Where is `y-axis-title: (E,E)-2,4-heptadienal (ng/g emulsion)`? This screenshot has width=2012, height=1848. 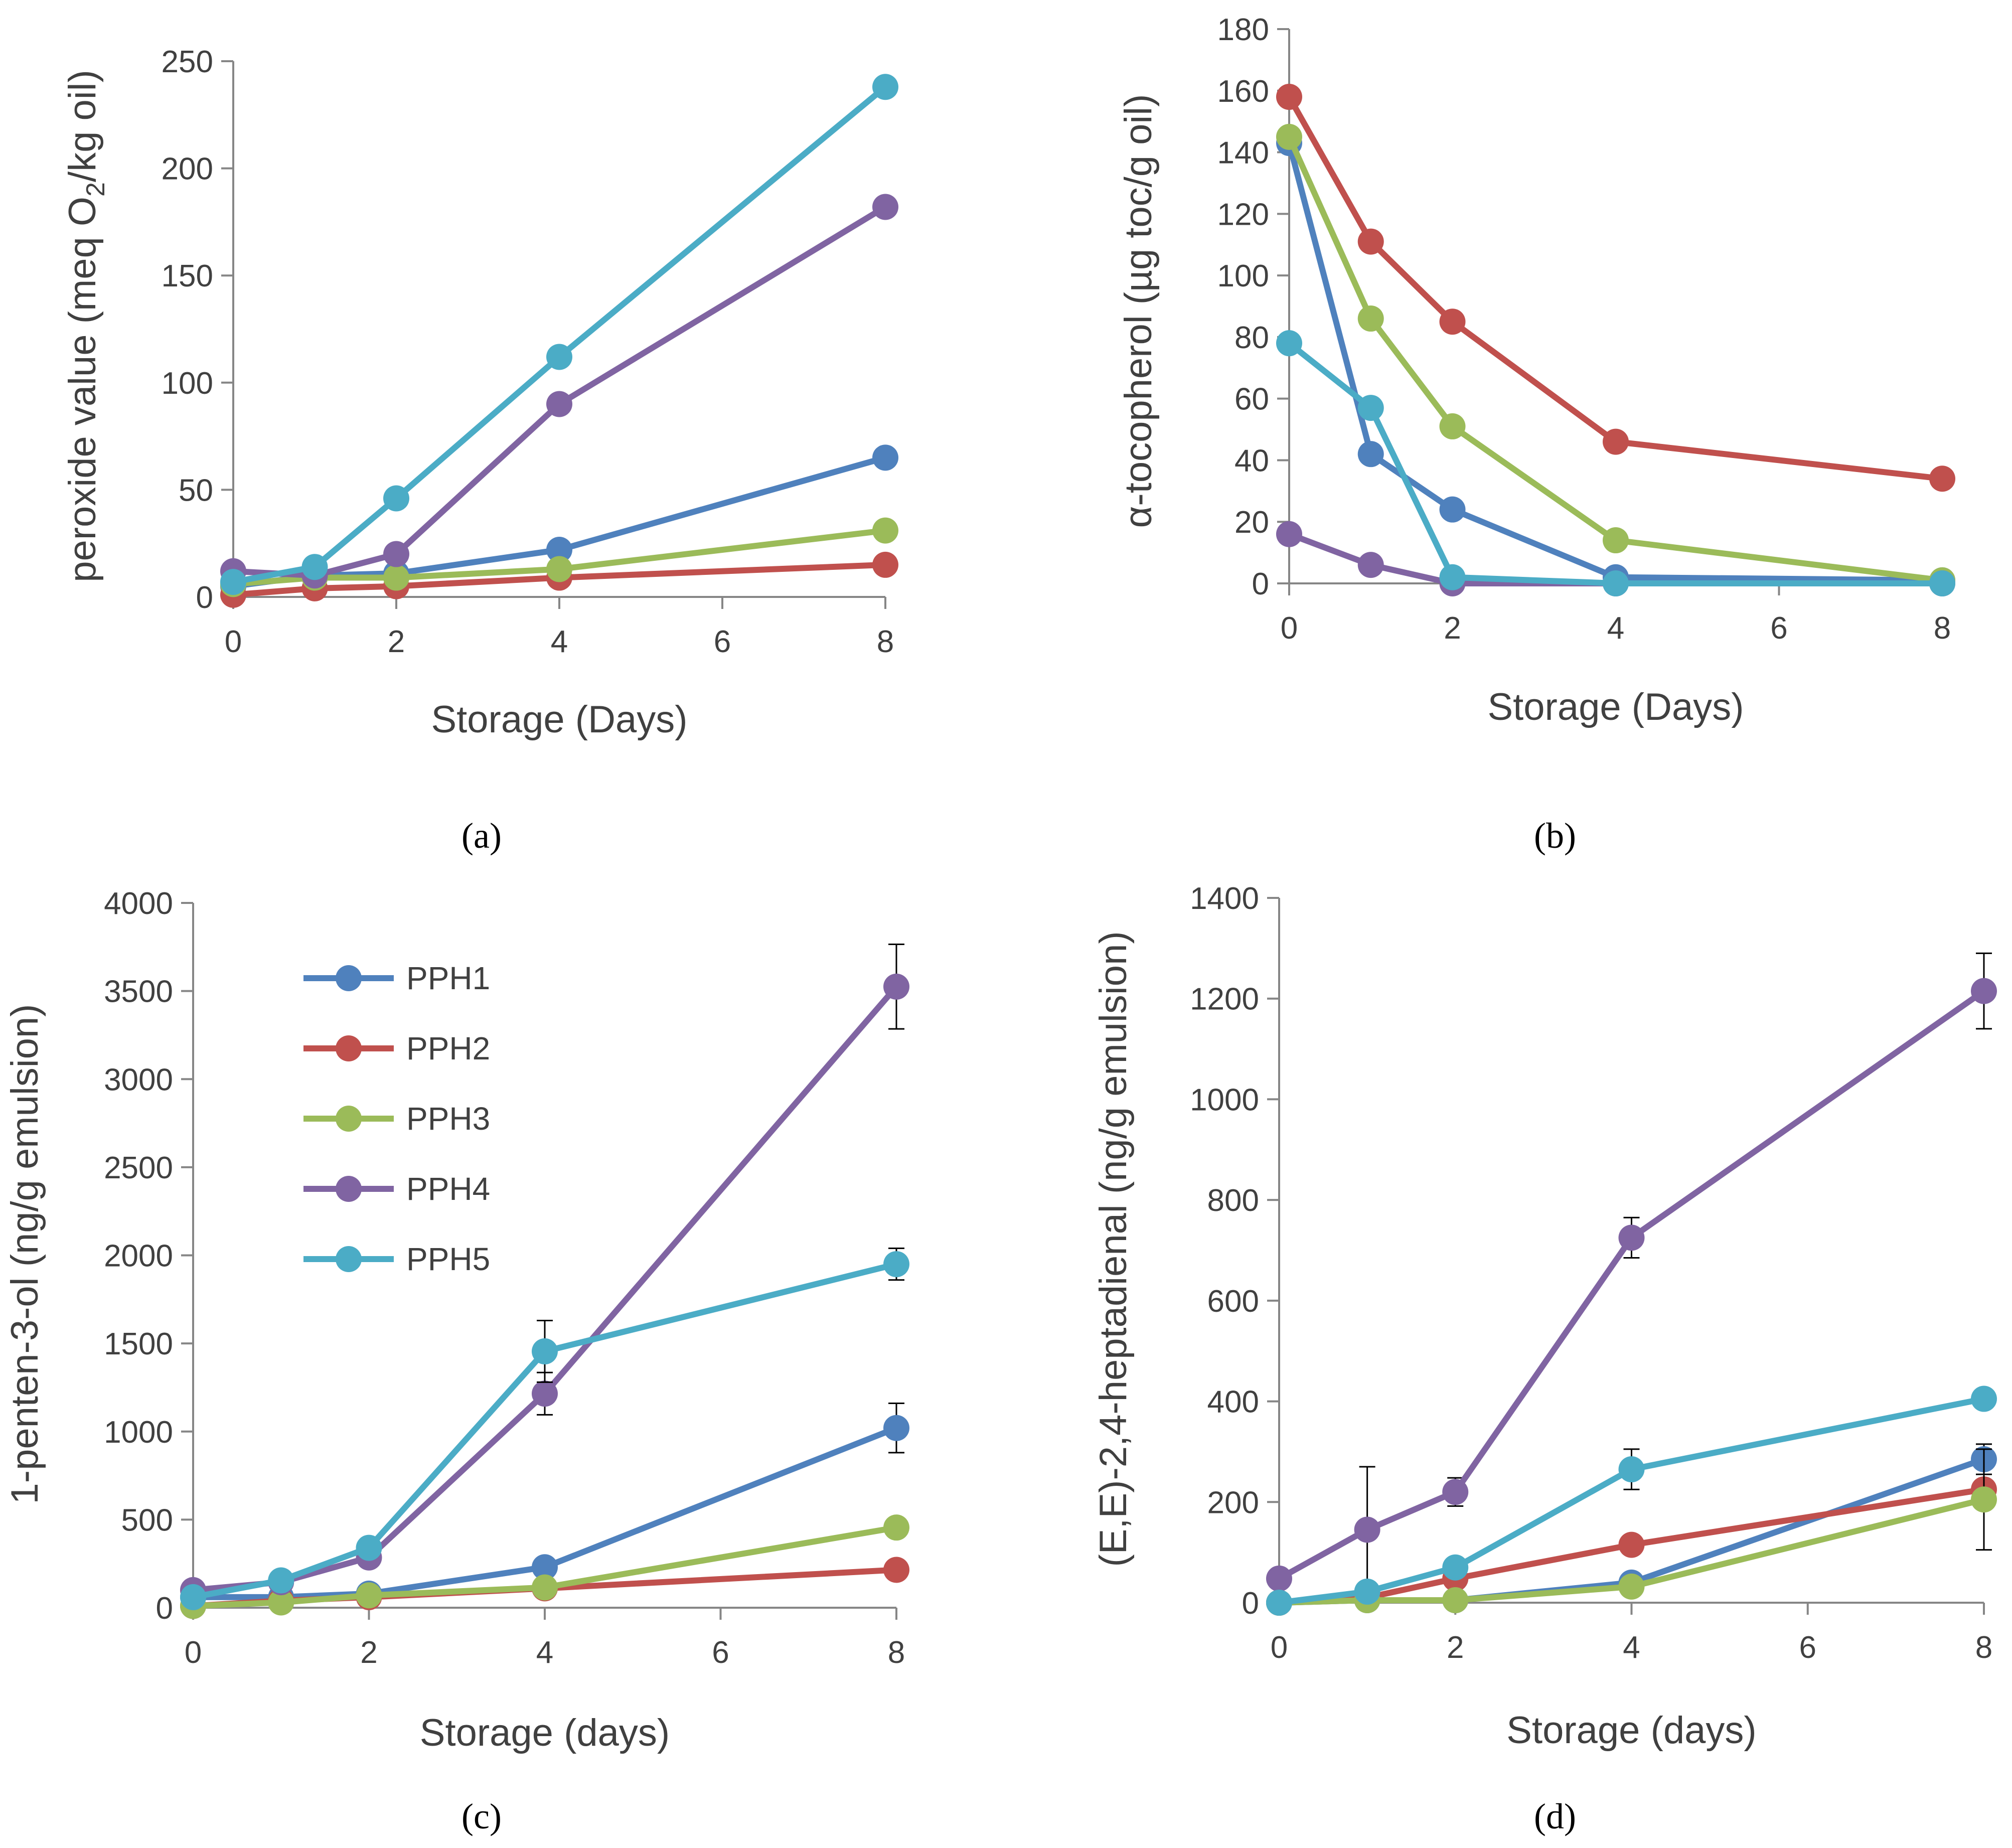 y-axis-title: (E,E)-2,4-heptadienal (ng/g emulsion) is located at coordinates (1113, 1249).